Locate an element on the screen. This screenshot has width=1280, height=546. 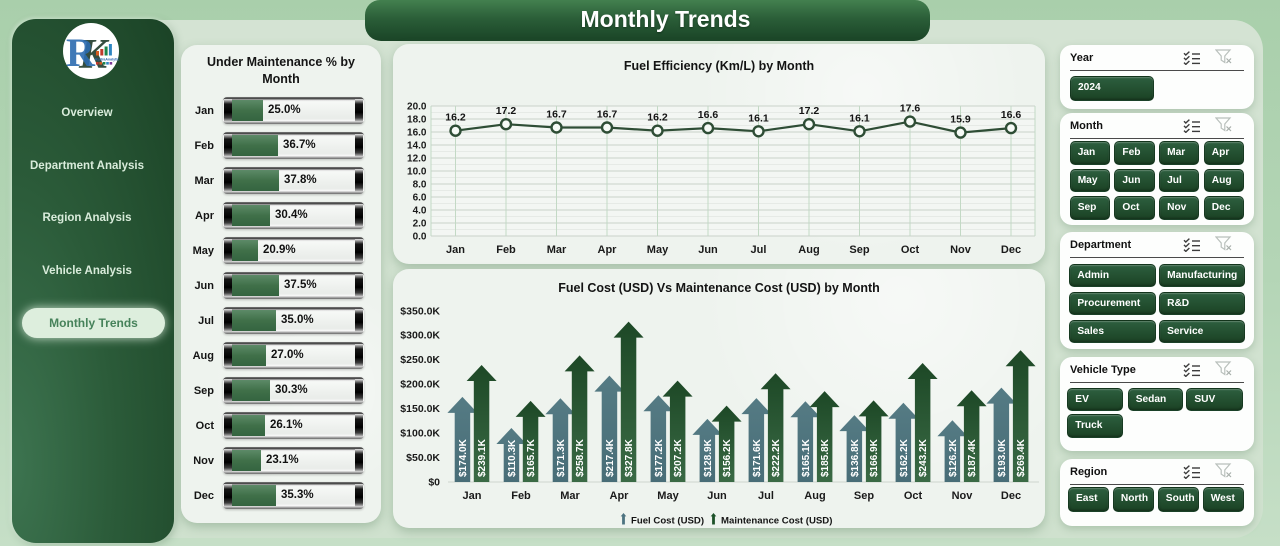
svg-text: $350.0K is located at coordinates (420, 311).